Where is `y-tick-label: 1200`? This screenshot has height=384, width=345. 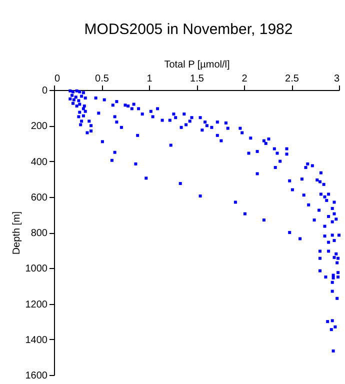 y-tick-label: 1200 is located at coordinates (36, 304).